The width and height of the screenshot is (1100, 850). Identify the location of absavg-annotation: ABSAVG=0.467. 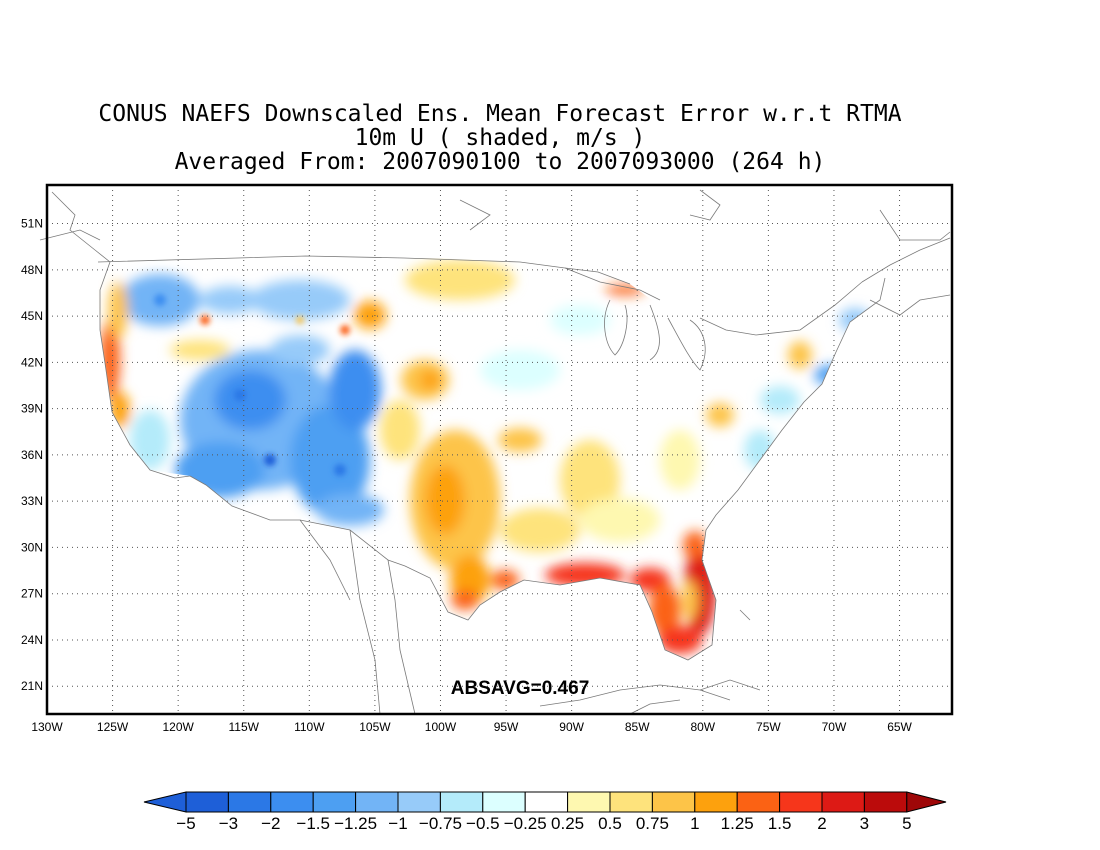
(520, 688).